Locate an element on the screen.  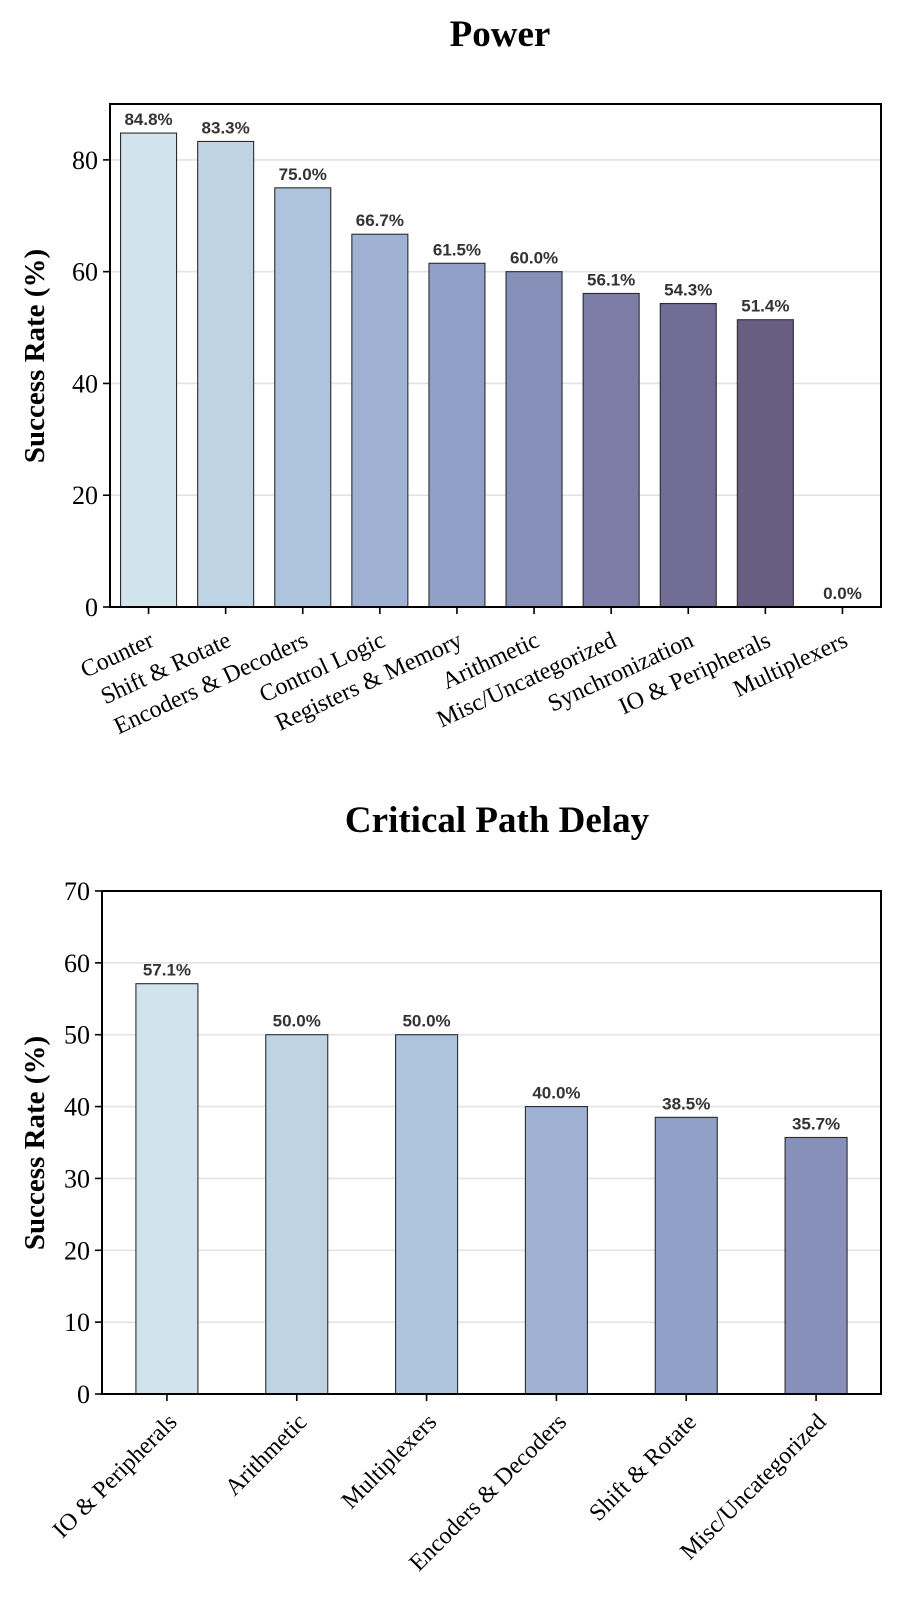
x-tick-label: IO & Peripherals is located at coordinates (115, 1476).